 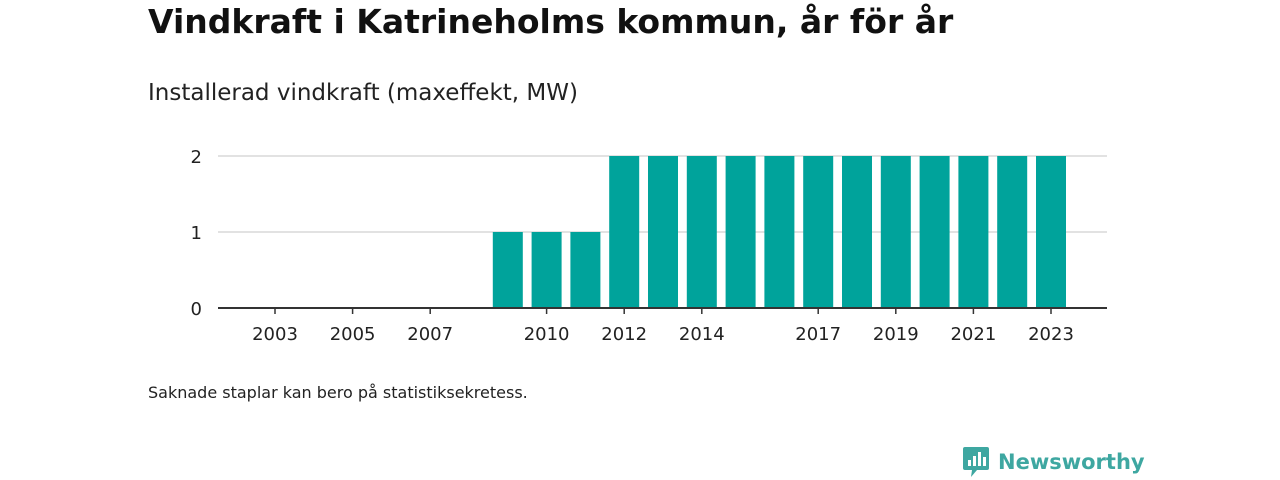 I want to click on bar-2022, so click(x=1012, y=232).